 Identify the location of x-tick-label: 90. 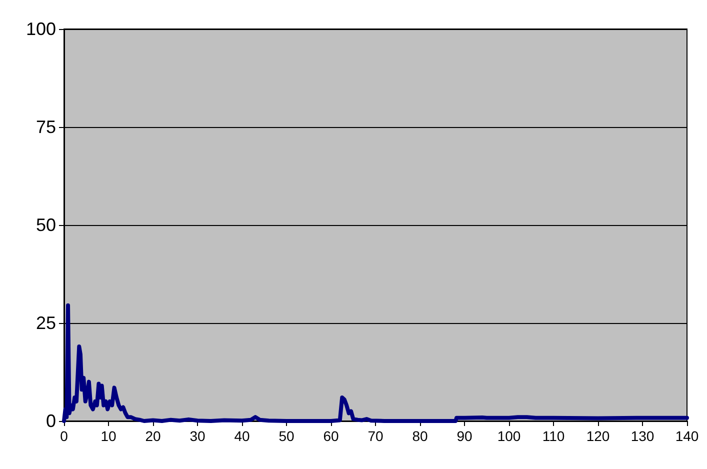
(464, 436).